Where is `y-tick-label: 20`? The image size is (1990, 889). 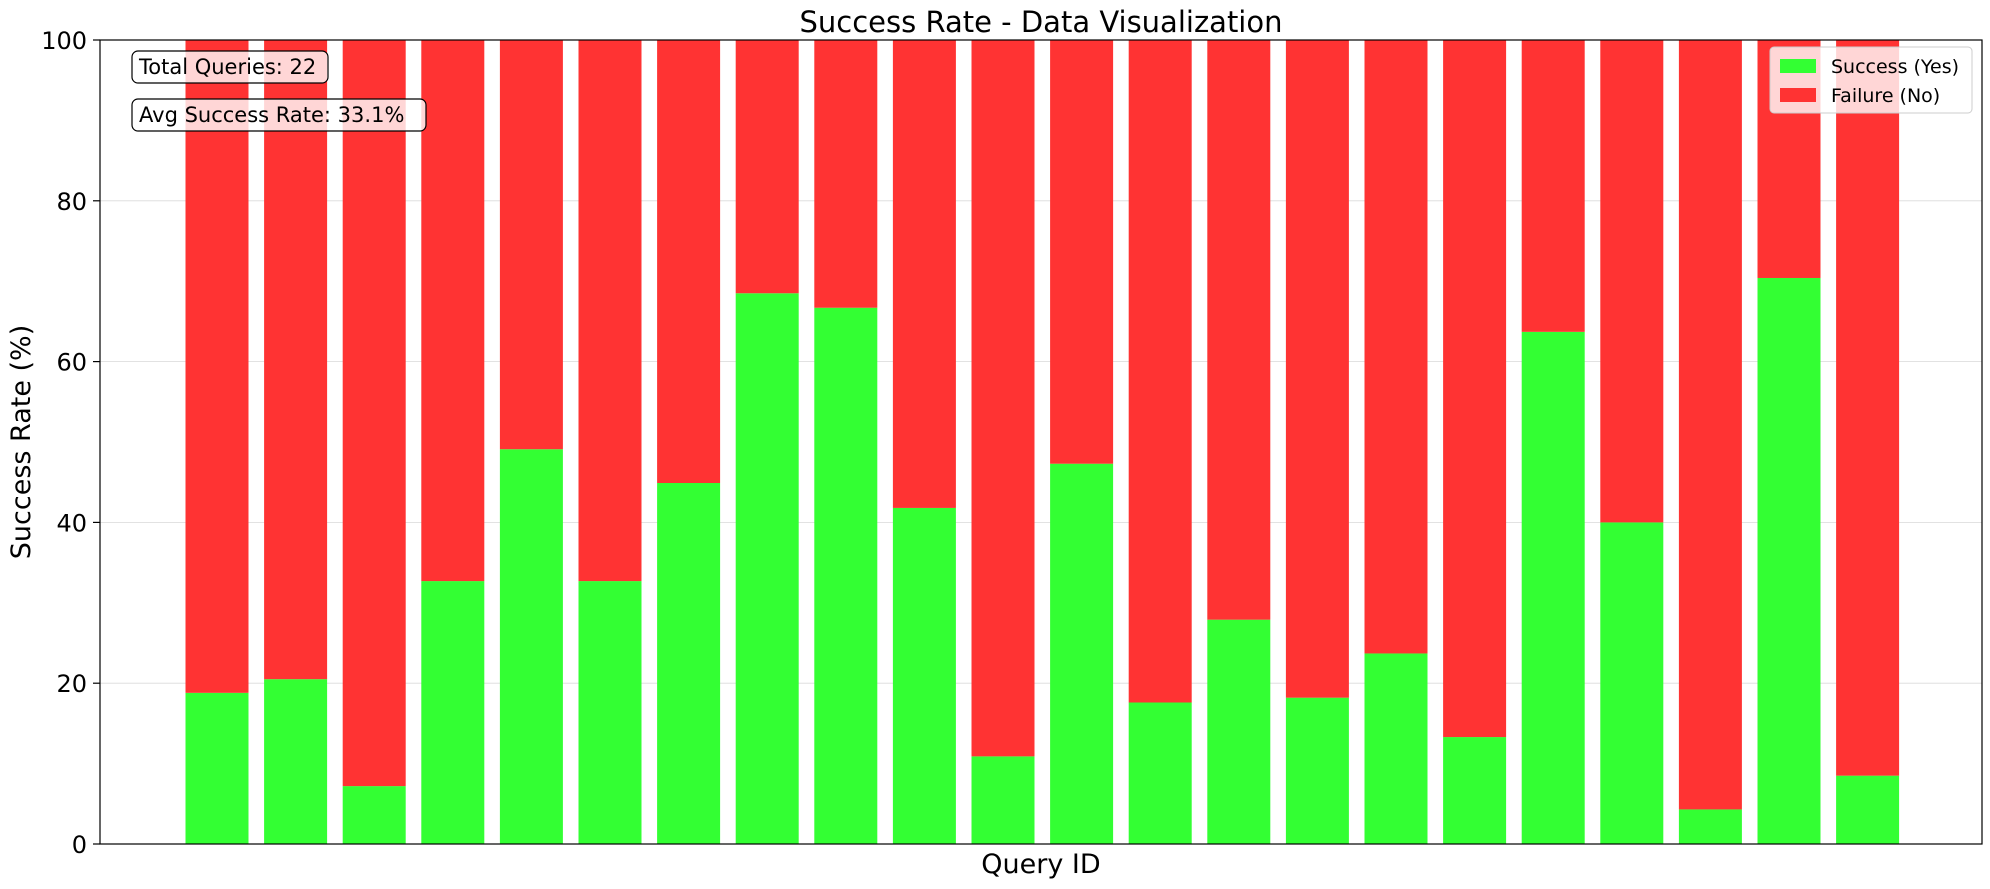 y-tick-label: 20 is located at coordinates (71, 684).